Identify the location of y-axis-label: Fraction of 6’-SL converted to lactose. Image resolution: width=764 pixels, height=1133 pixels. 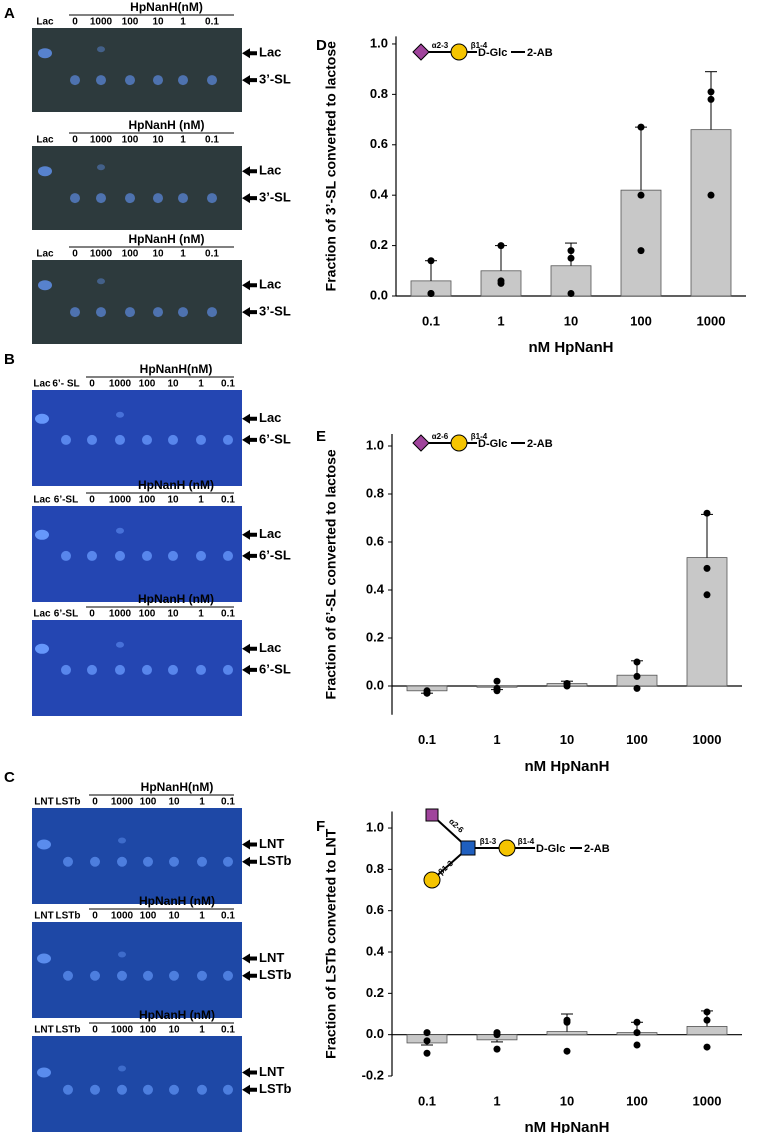
(331, 574).